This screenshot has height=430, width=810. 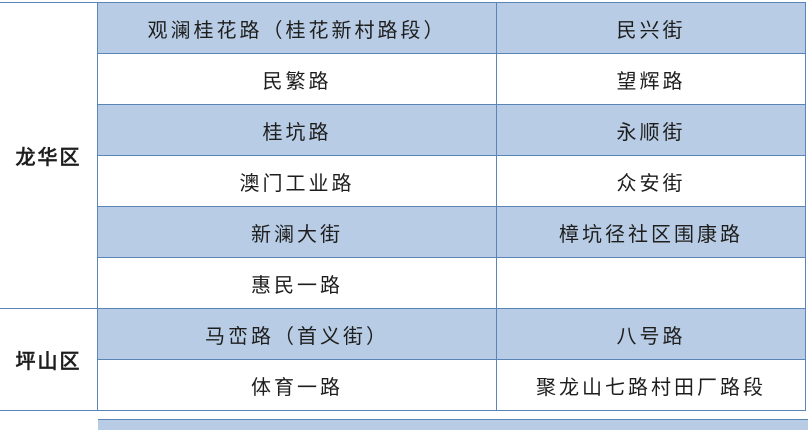 I want to click on table-row: 体育一路 聚龙山七路村田厂路段, so click(x=403, y=385).